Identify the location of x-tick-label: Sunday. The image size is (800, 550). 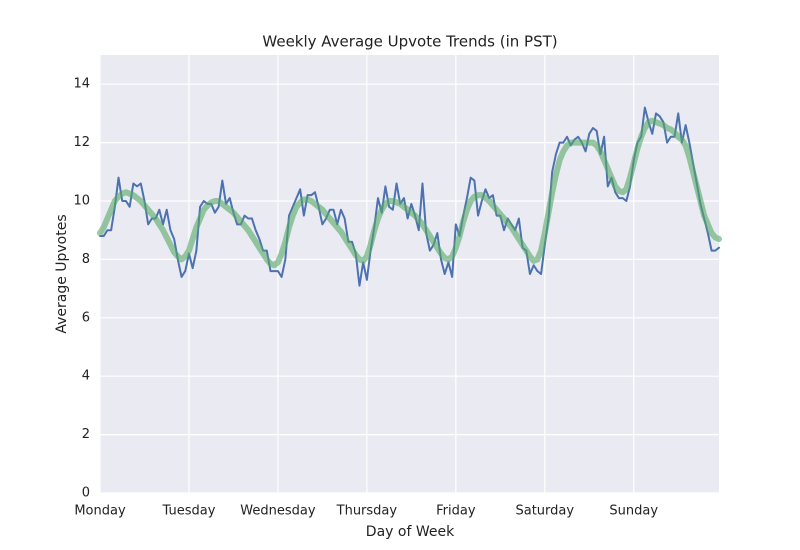
(633, 511).